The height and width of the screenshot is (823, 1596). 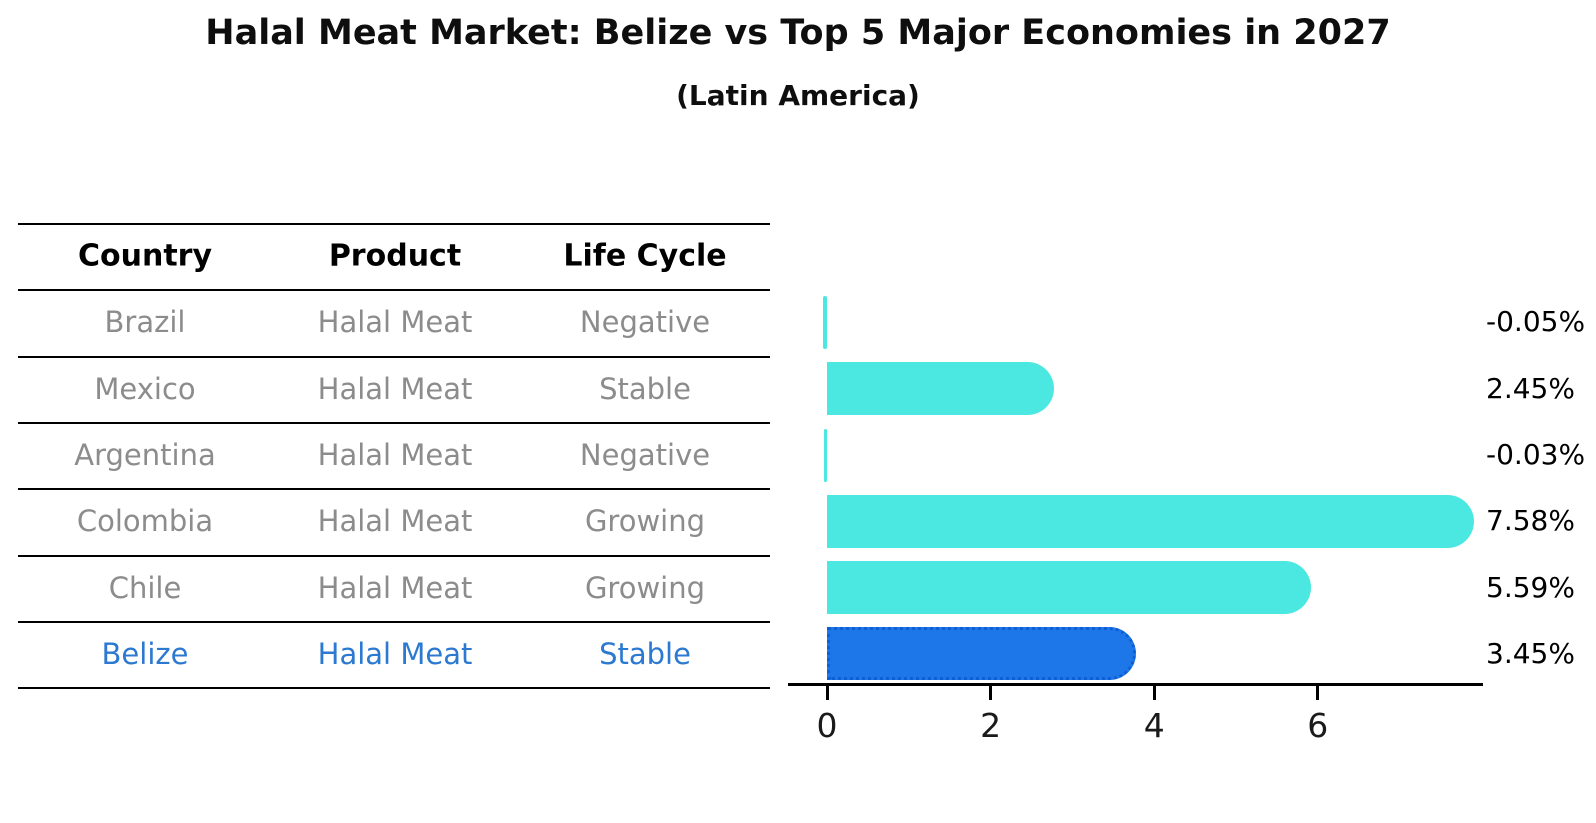 I want to click on x-axis-line, so click(x=1135, y=685).